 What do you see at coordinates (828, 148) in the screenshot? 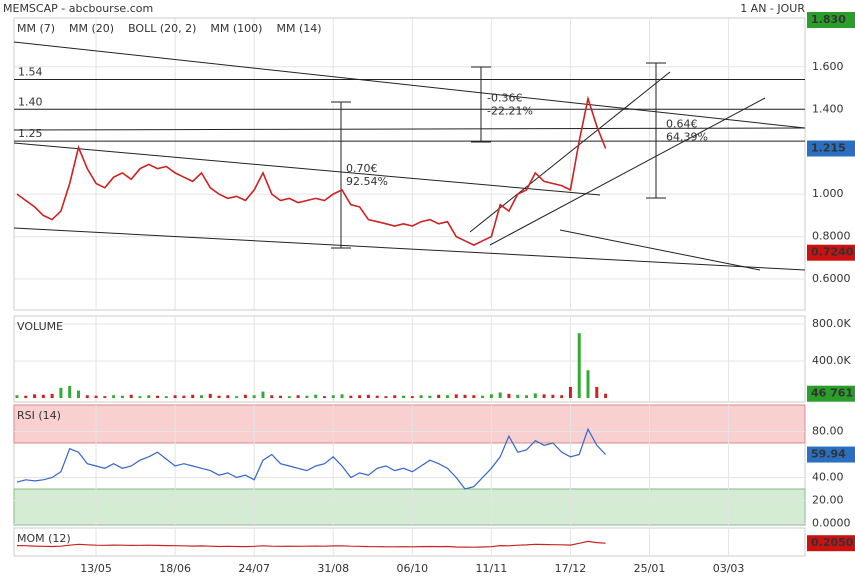
I see `value-box-label: 1.215` at bounding box center [828, 148].